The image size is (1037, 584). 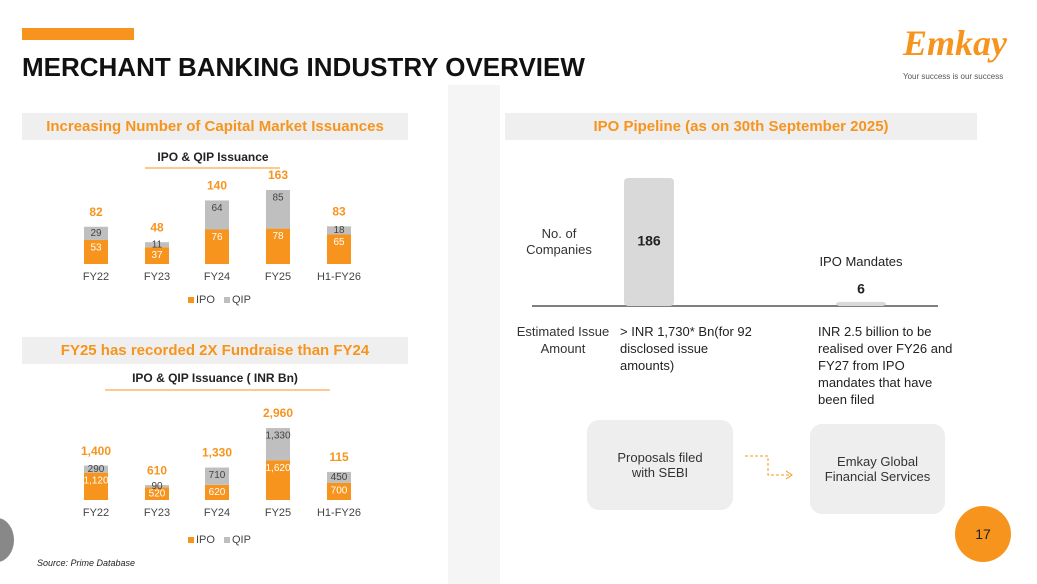 I want to click on section-header: FY25 has recorded 2X Fundraise than FY24, so click(x=215, y=350).